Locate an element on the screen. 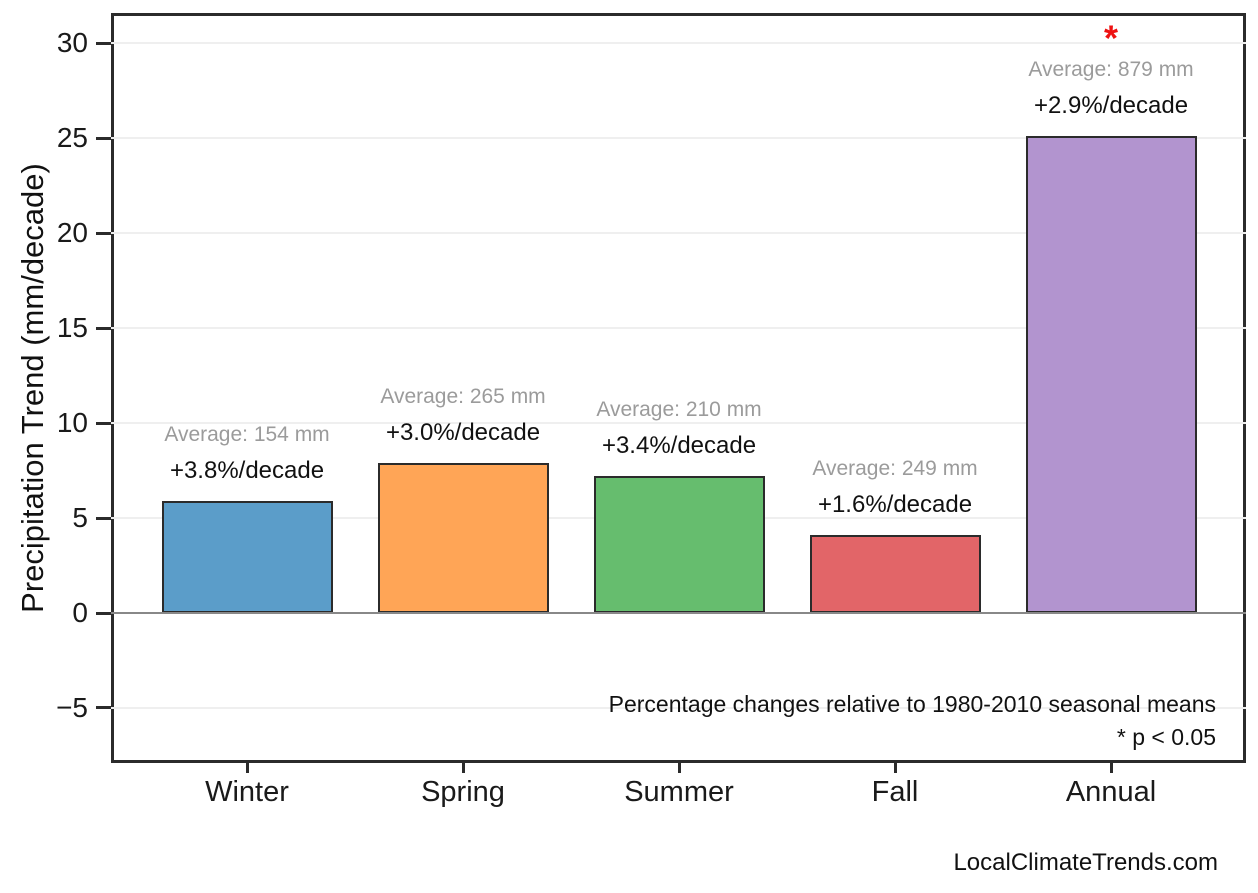  y-tick-label: 25 is located at coordinates (72, 138).